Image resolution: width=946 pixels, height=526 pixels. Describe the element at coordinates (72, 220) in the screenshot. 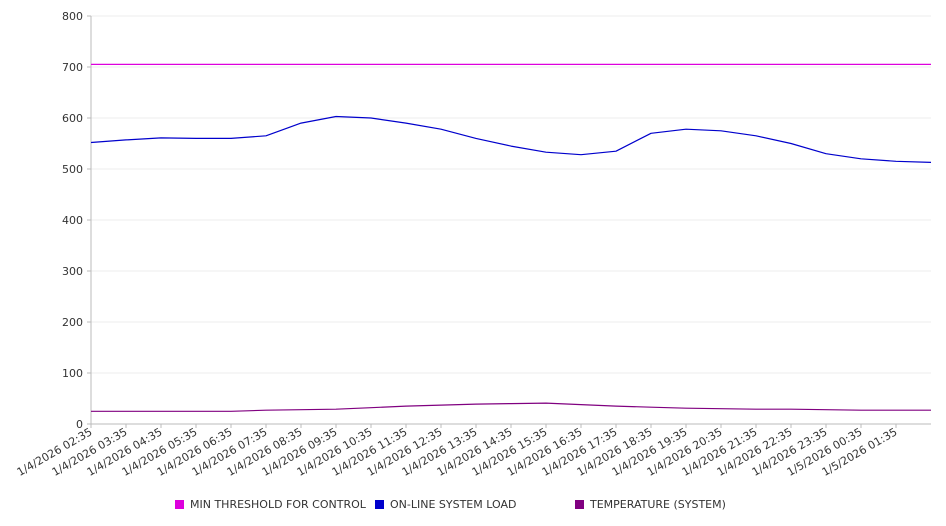

I see `y-tick-label-400: 400` at that location.